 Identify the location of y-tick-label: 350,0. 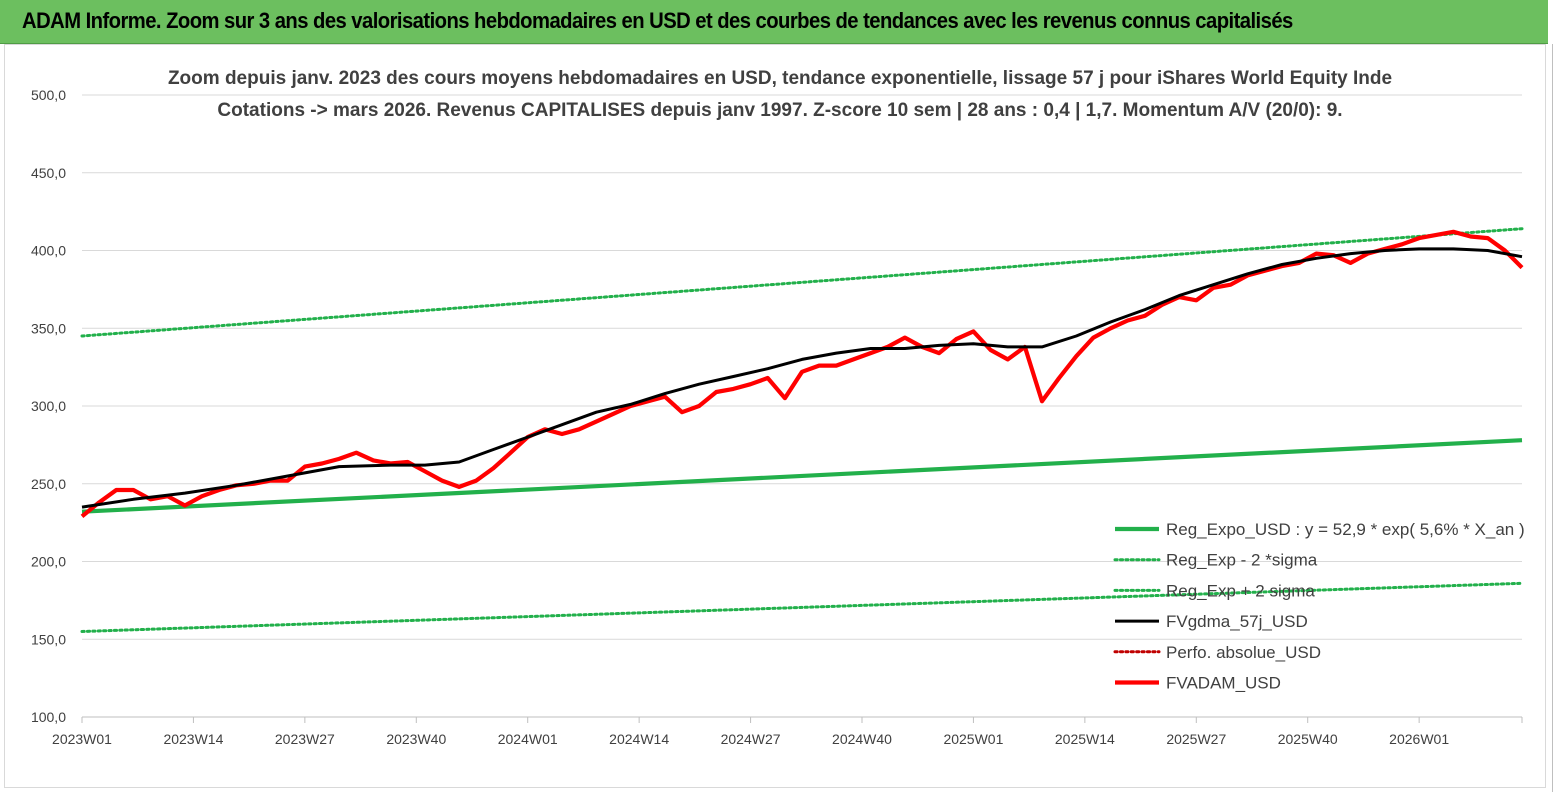
(48, 328).